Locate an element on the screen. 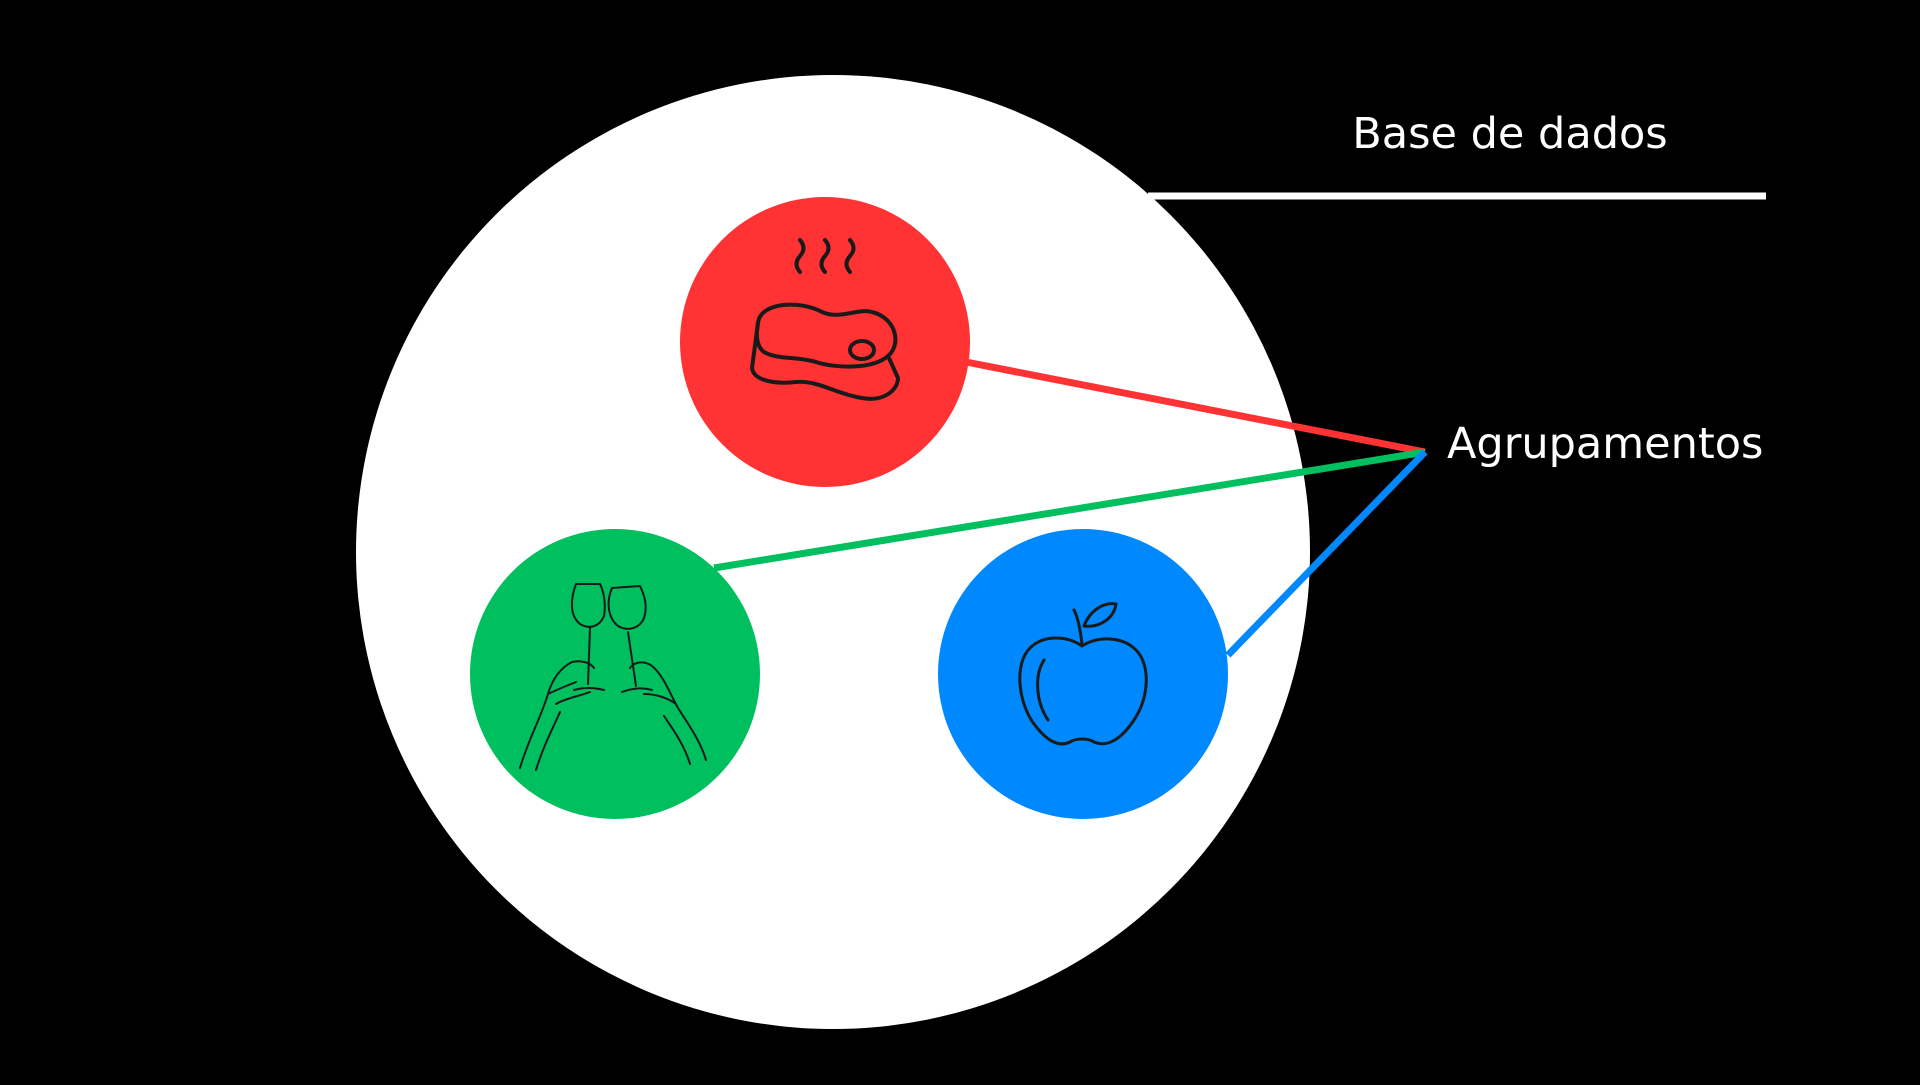 The height and width of the screenshot is (1085, 1920). cluster-fruit-circle is located at coordinates (1083, 674).